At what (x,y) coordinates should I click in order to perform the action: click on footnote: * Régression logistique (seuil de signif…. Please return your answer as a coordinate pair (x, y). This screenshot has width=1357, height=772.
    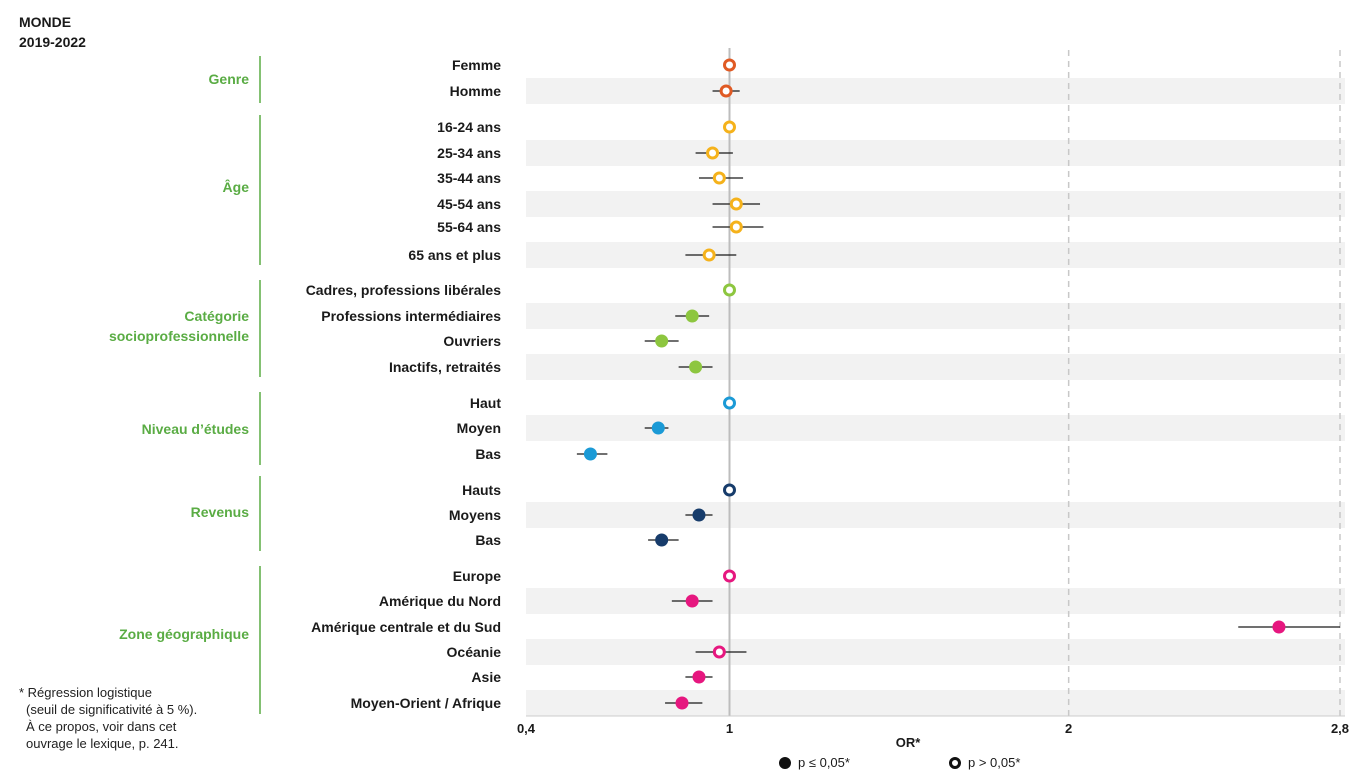
    Looking at the image, I should click on (108, 718).